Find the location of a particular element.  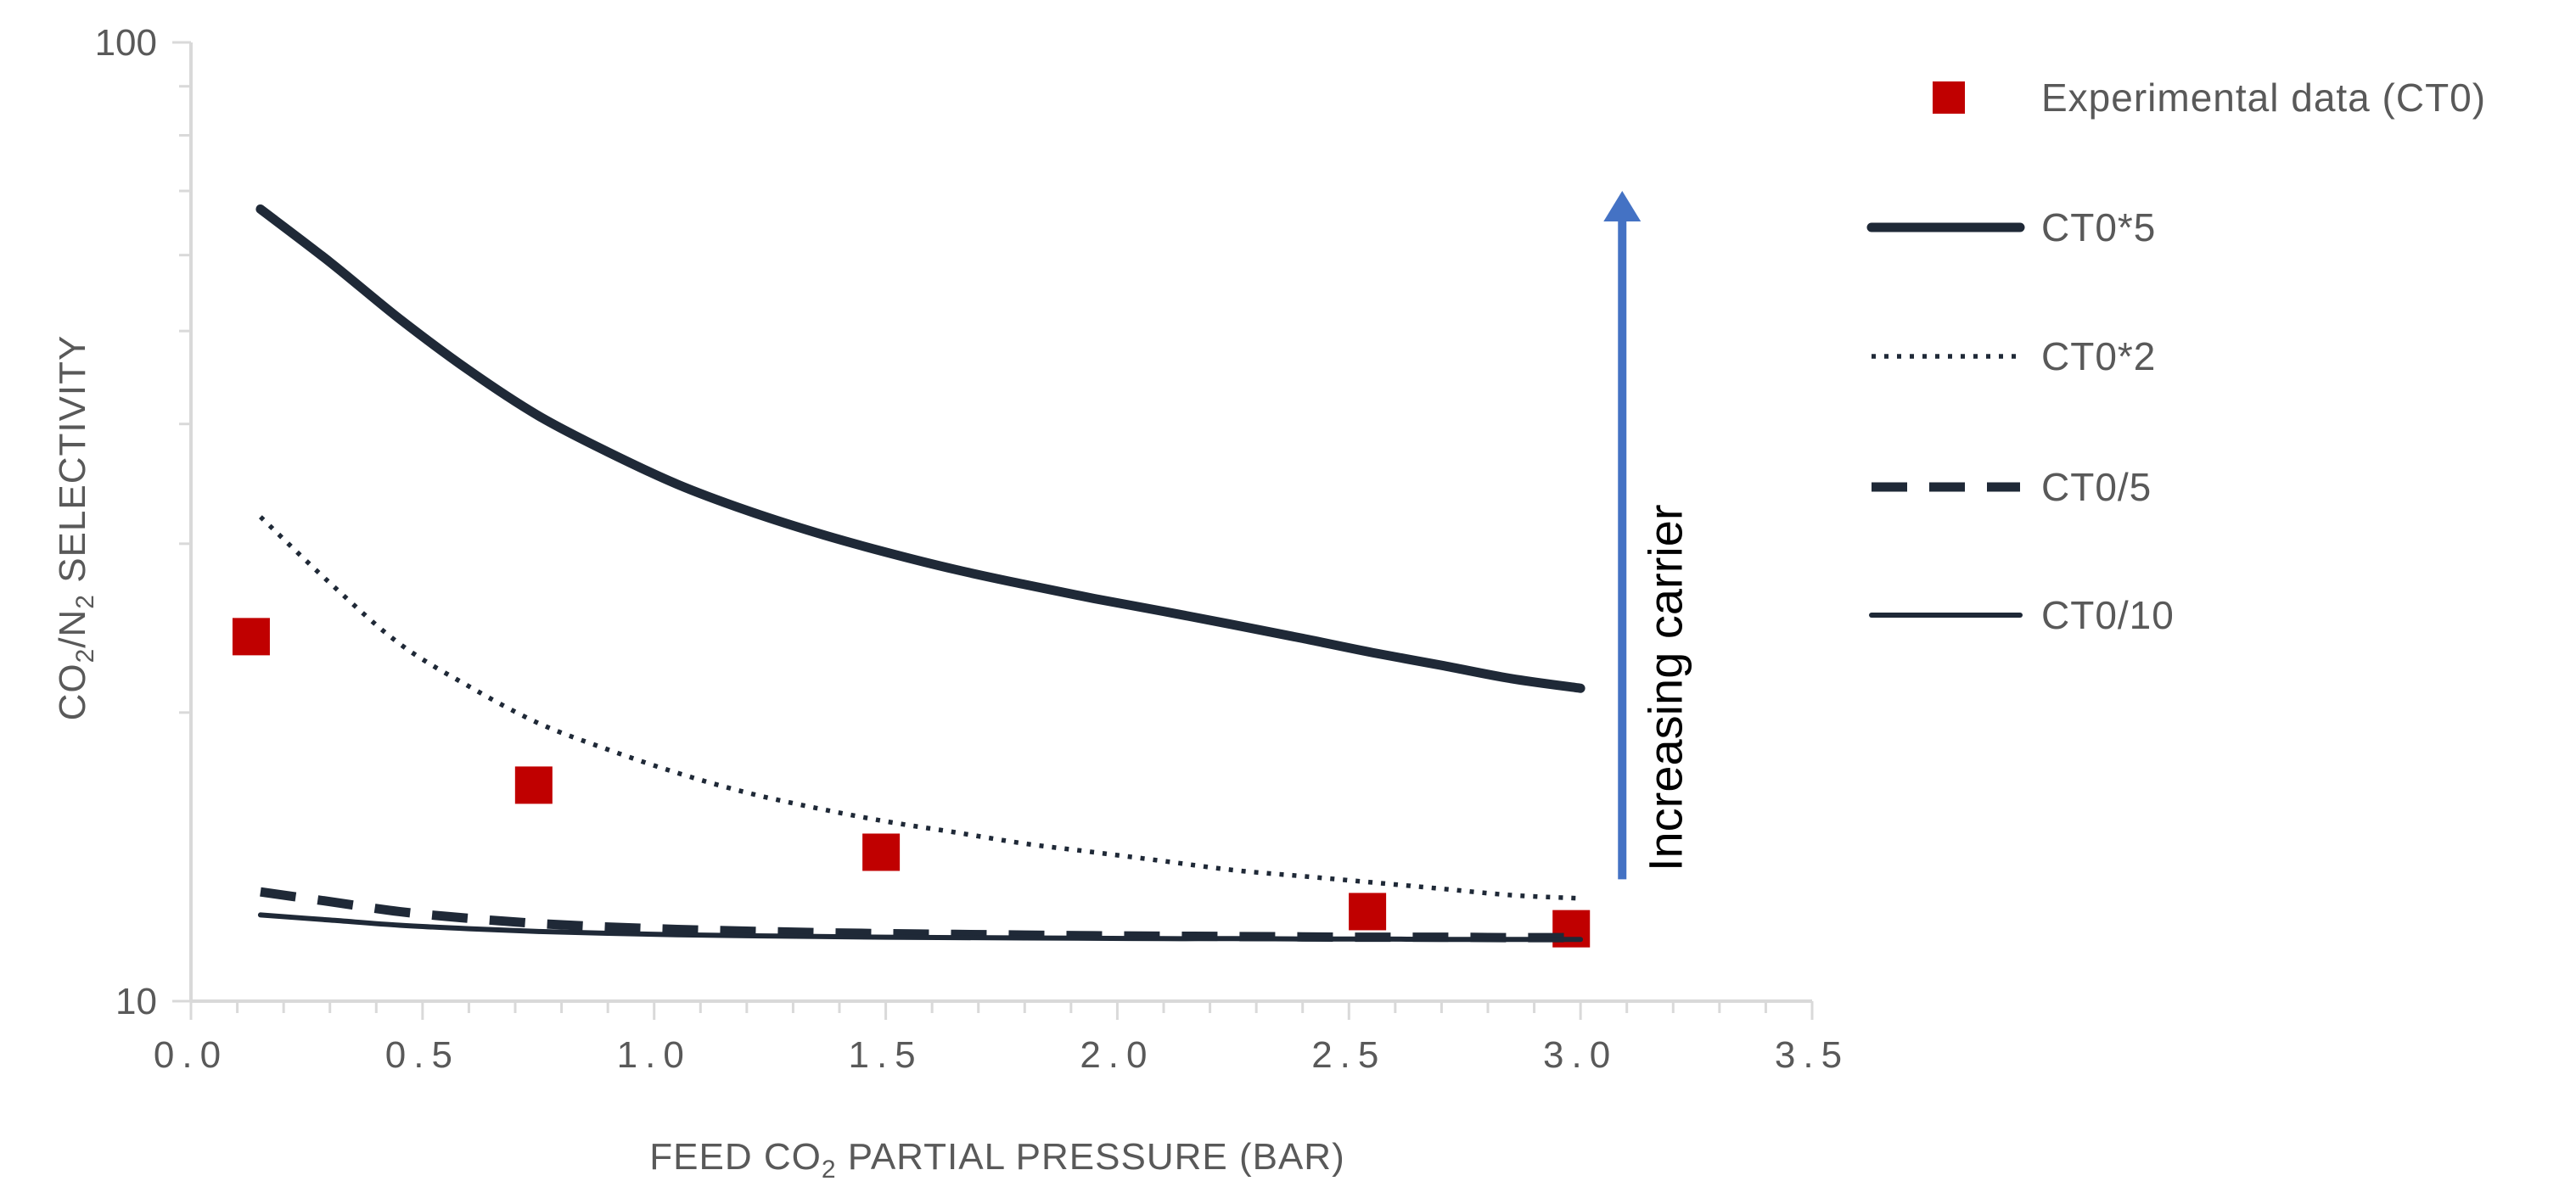

annotation-arrow-head is located at coordinates (1622, 206).